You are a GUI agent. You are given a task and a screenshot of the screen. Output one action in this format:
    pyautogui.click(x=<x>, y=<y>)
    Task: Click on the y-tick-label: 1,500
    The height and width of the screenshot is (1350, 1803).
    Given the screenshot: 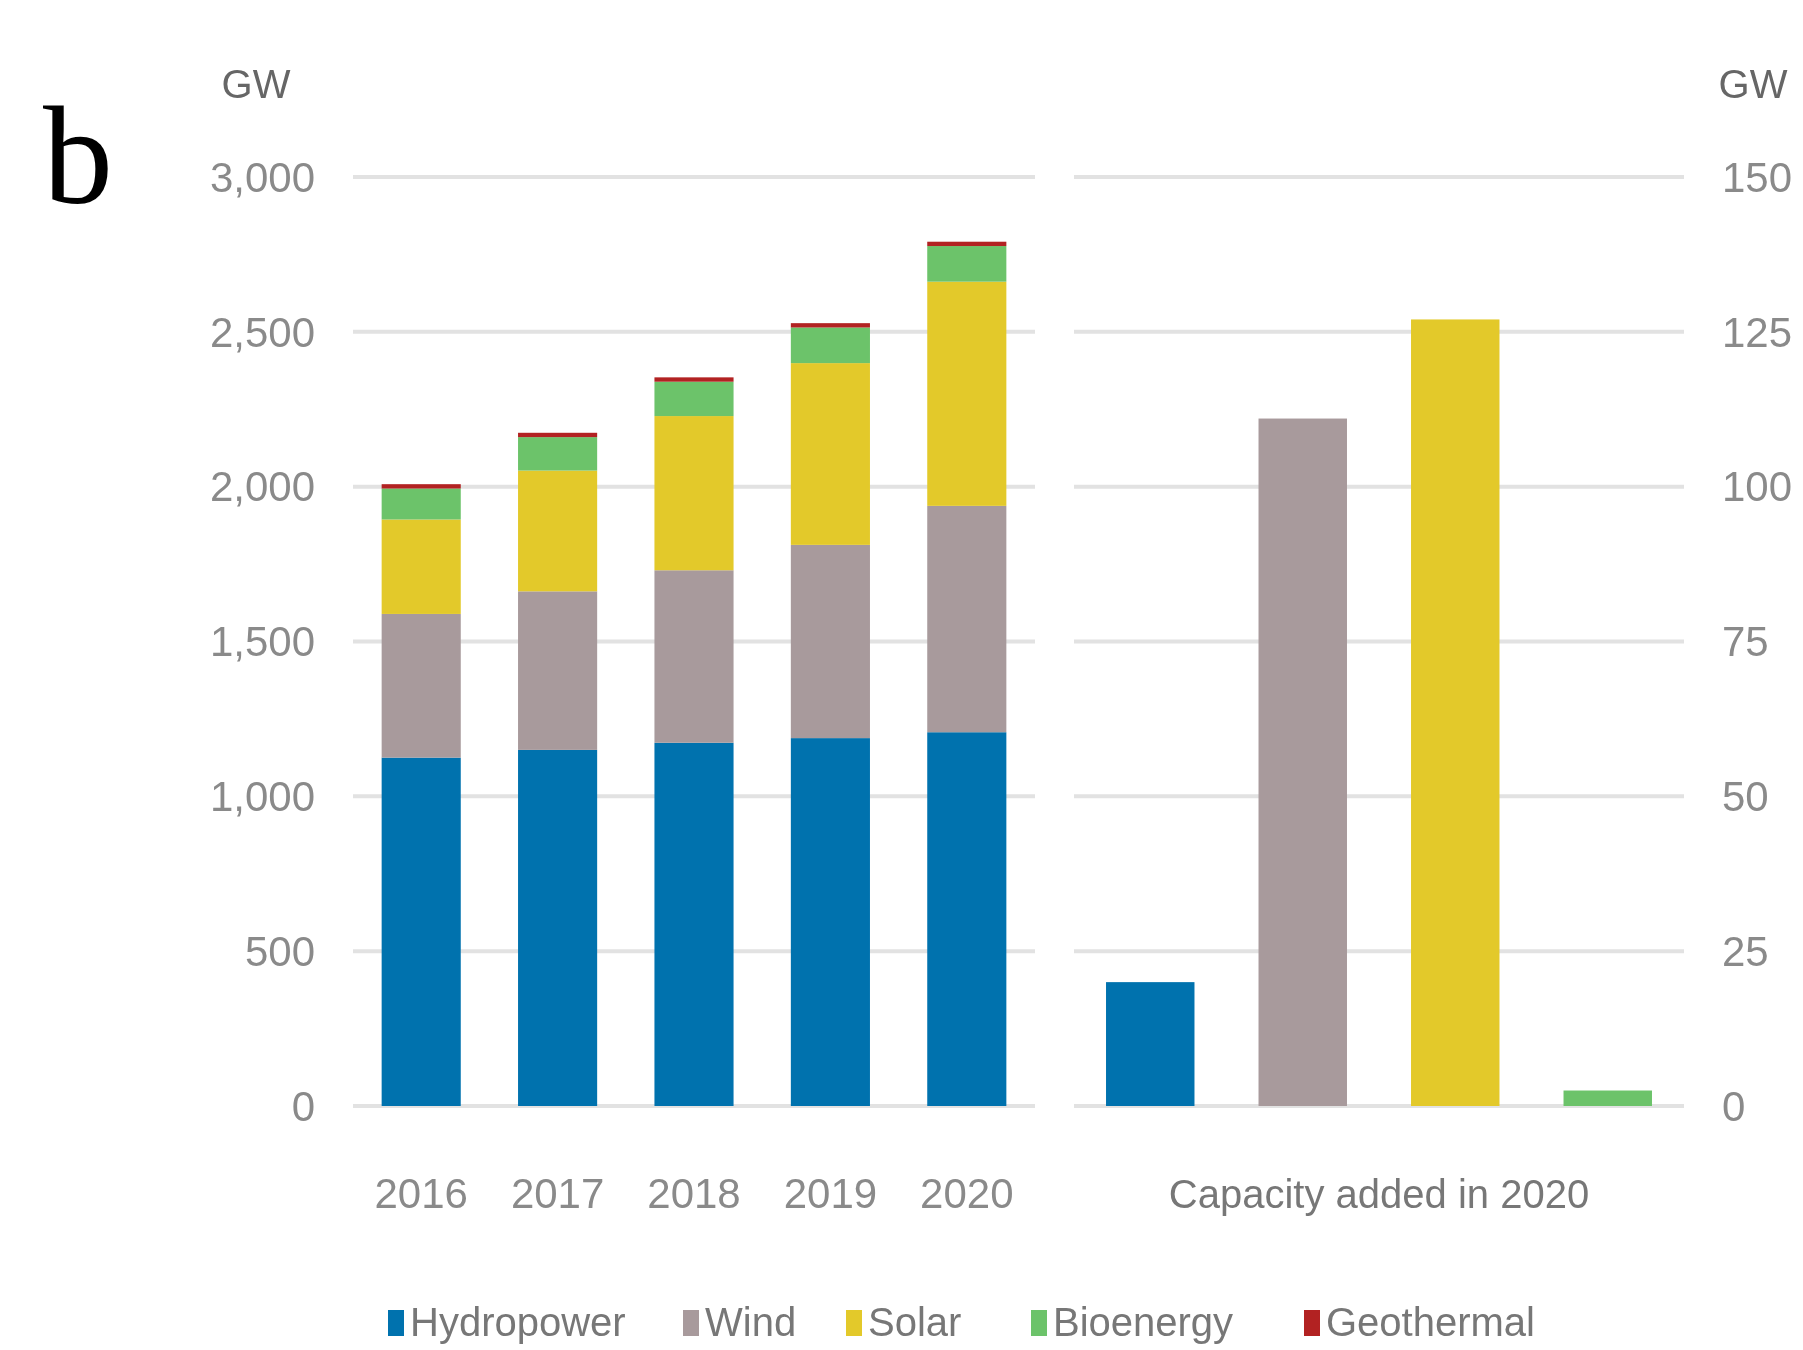 What is the action you would take?
    pyautogui.click(x=262, y=642)
    